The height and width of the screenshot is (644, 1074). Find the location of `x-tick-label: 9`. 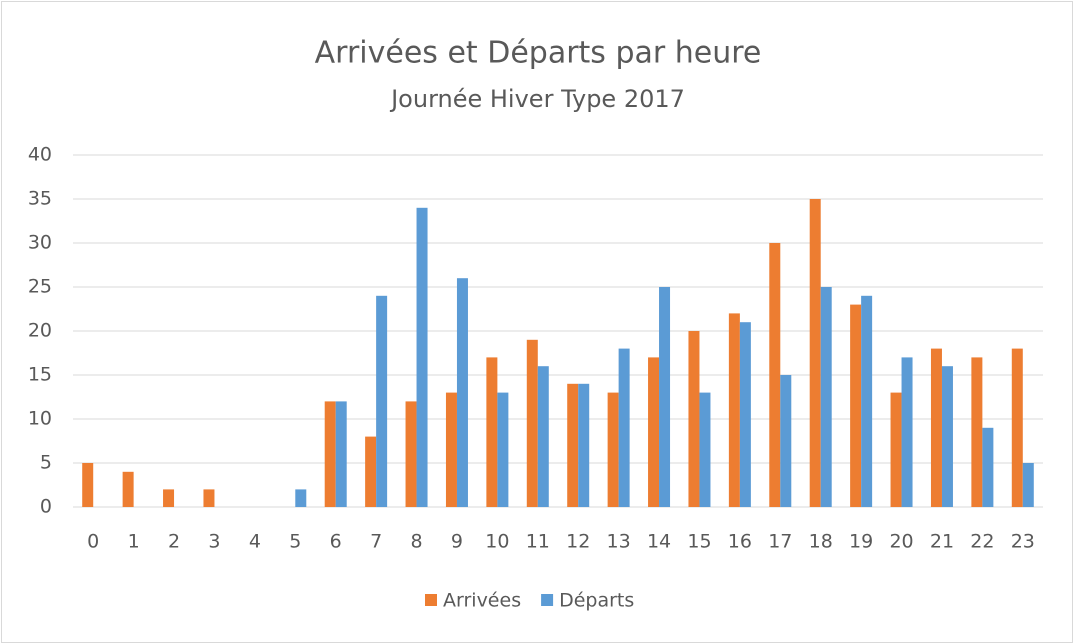

x-tick-label: 9 is located at coordinates (457, 542).